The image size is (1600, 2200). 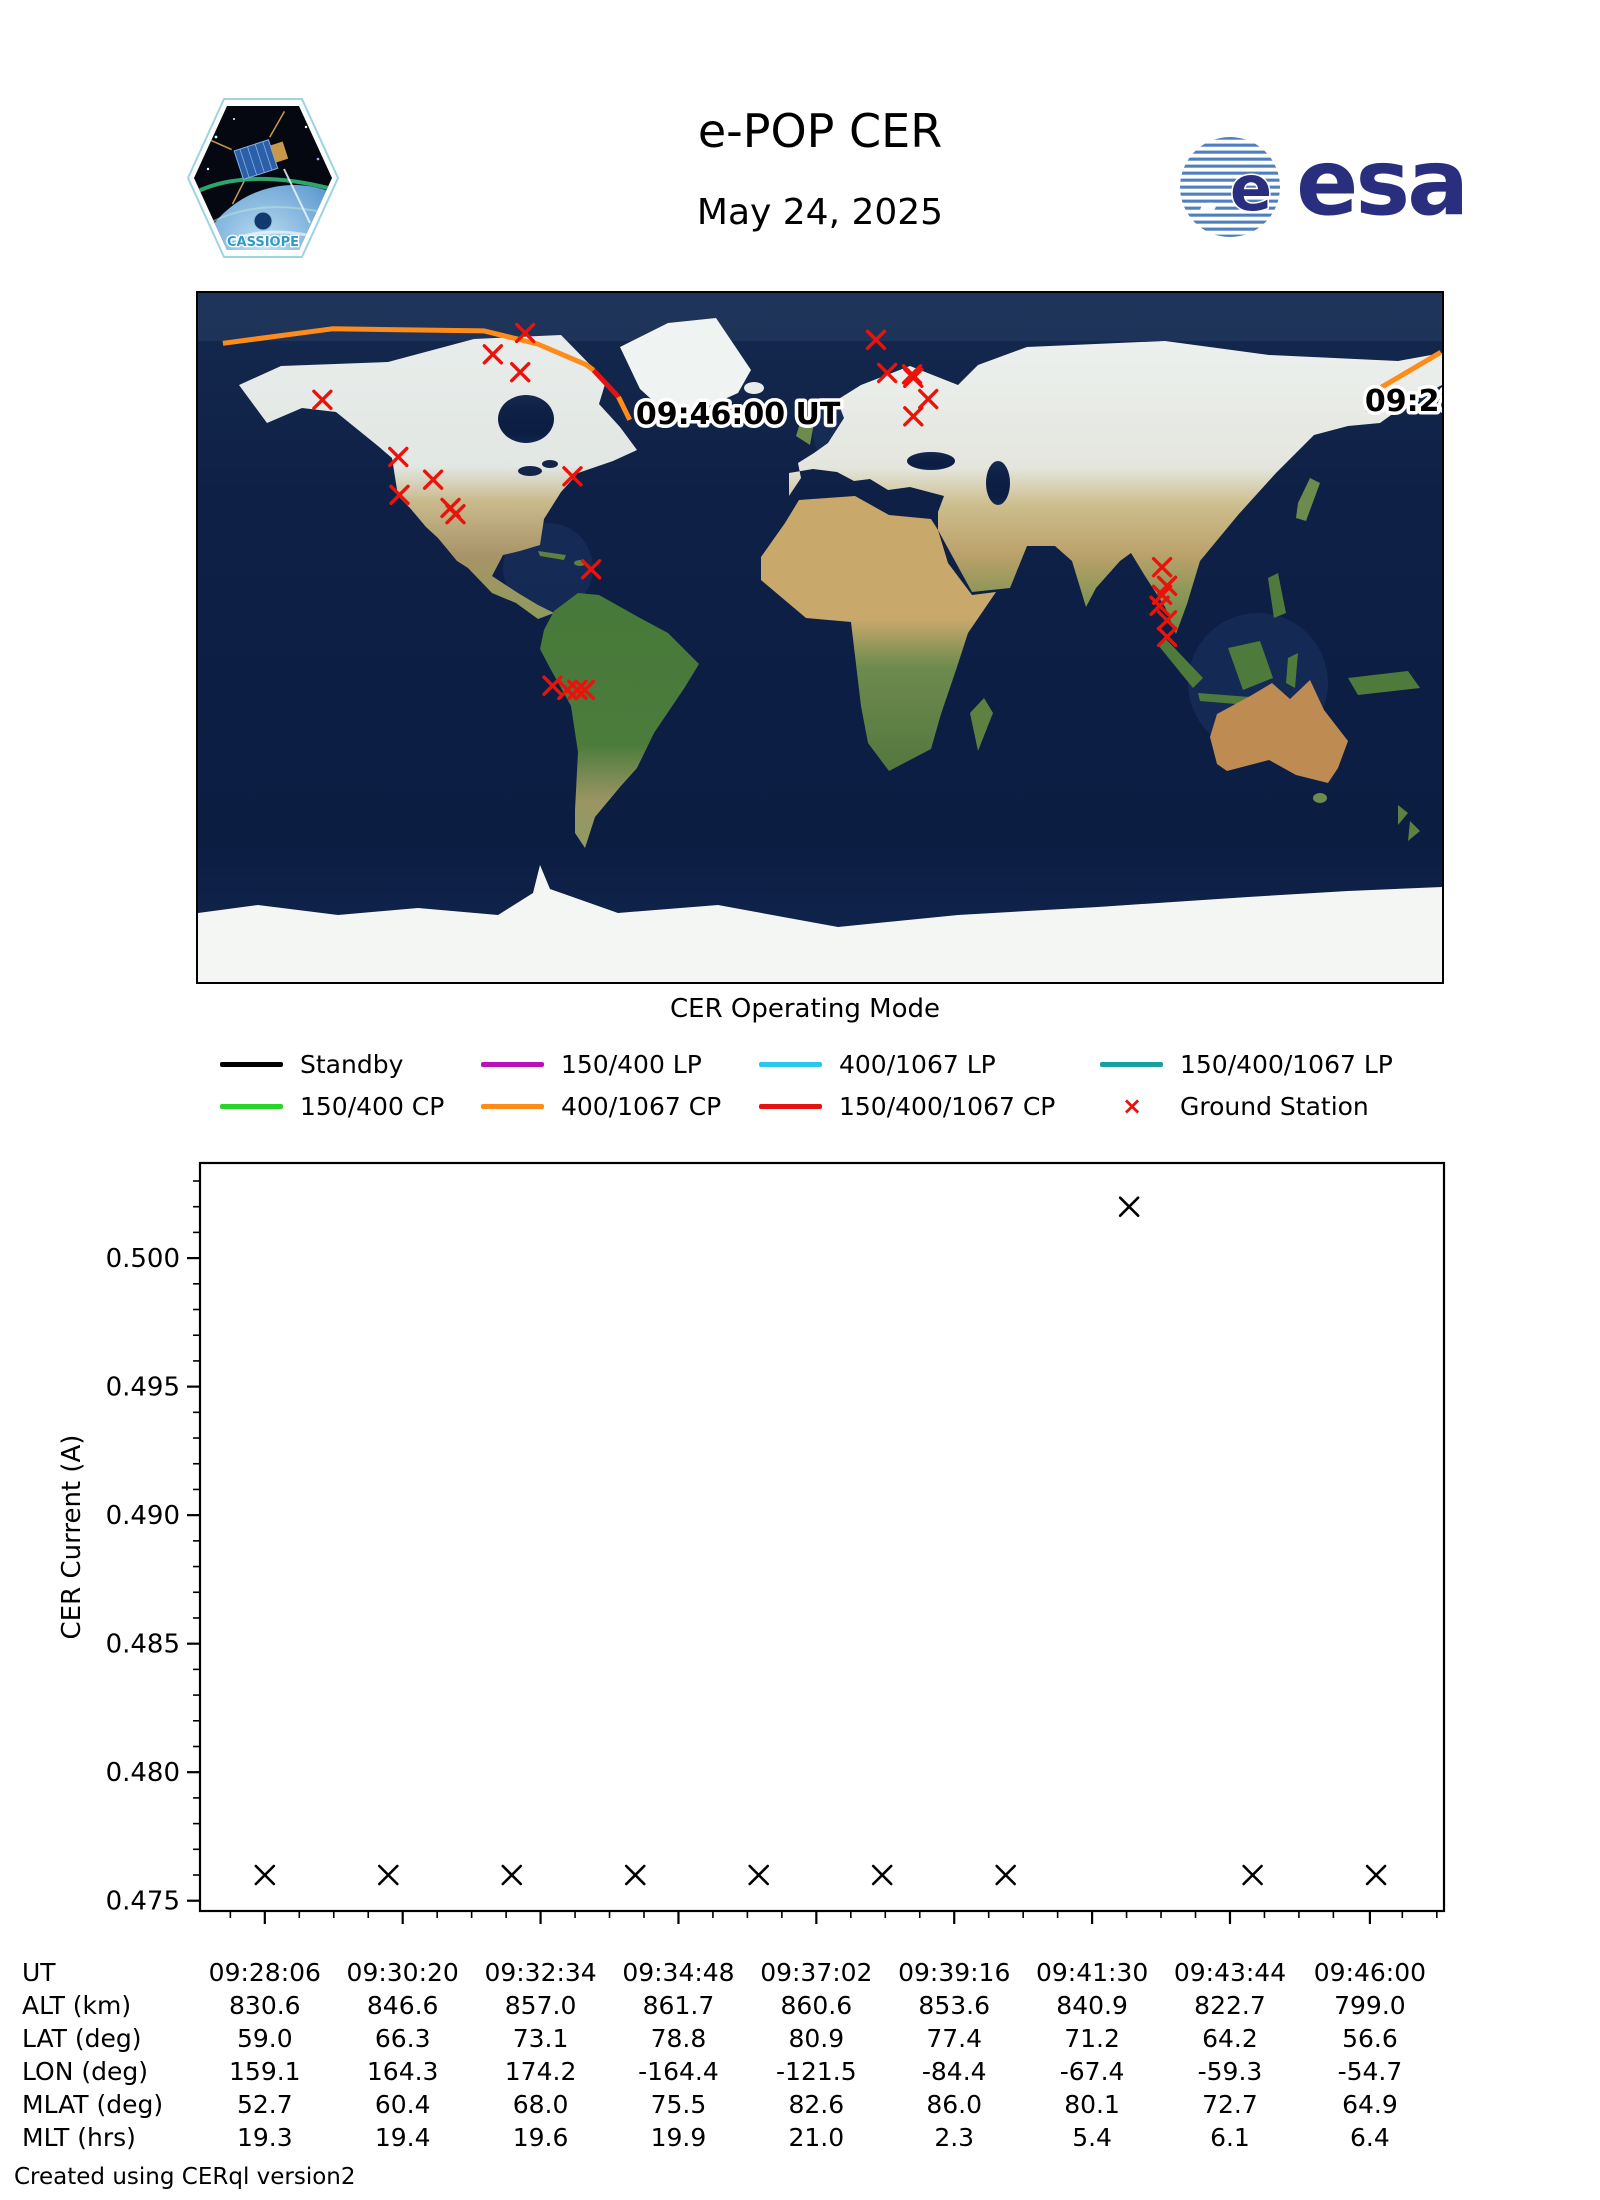 I want to click on page-title: e-POP CER, so click(x=820, y=131).